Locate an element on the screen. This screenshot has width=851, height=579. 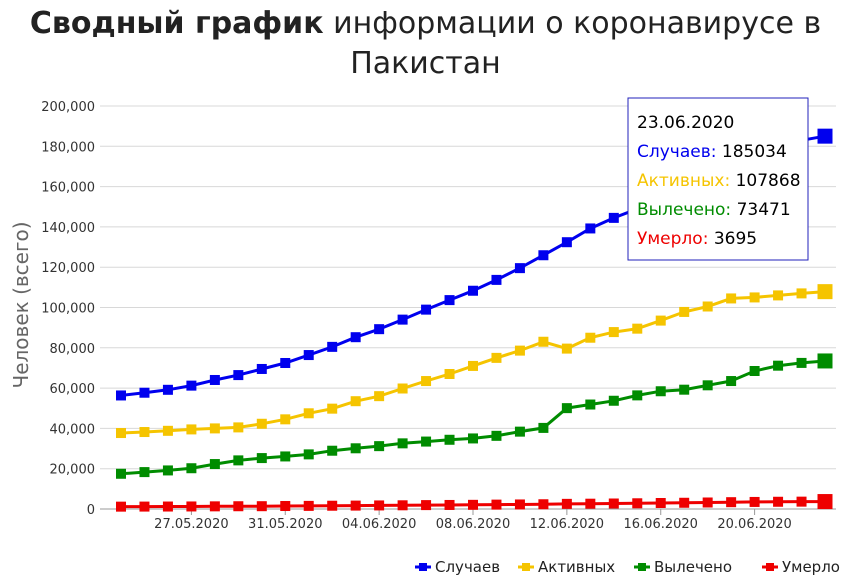
x-tick-label: 16.06.2020 is located at coordinates (661, 524).